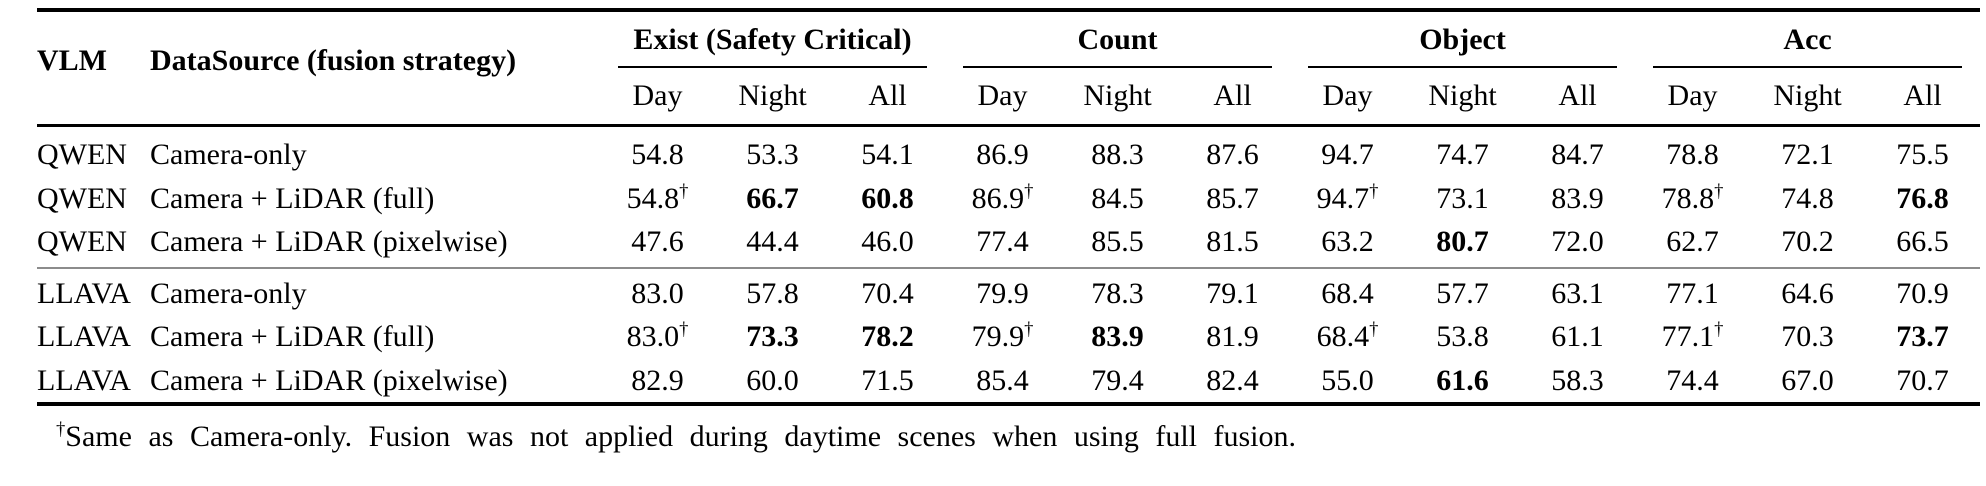 Image resolution: width=1986 pixels, height=486 pixels. Describe the element at coordinates (1463, 46) in the screenshot. I see `group-label-object: Object` at that location.